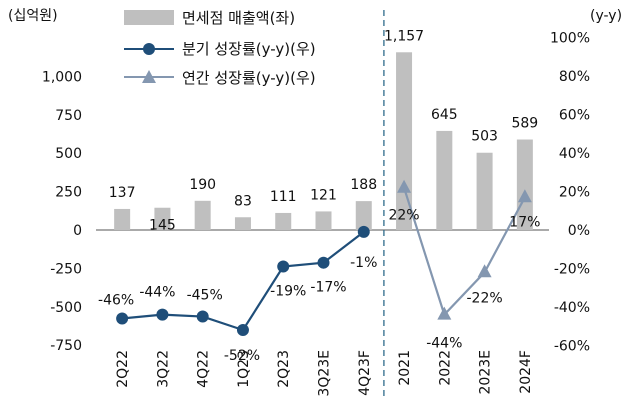 The image size is (629, 415). I want to click on category-label: 1Q23, so click(244, 369).